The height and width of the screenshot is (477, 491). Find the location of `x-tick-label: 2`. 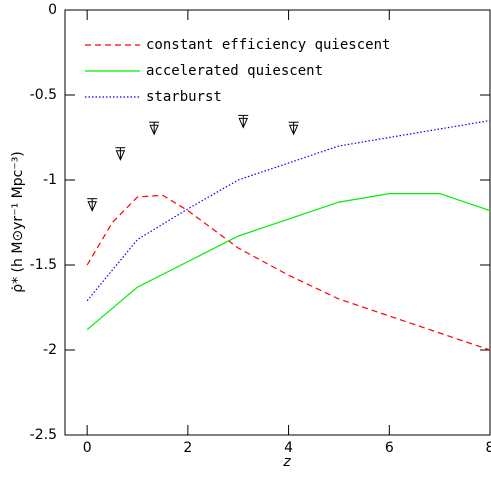

x-tick-label: 2 is located at coordinates (187, 448).